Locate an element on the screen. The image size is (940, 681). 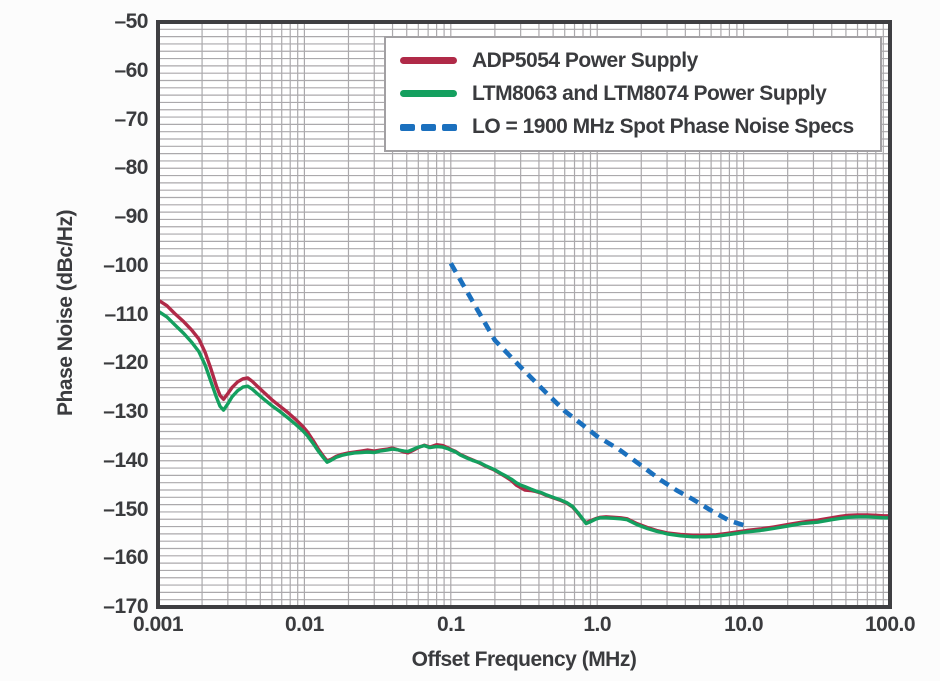
y-tick-label: –100 is located at coordinates (125, 265).